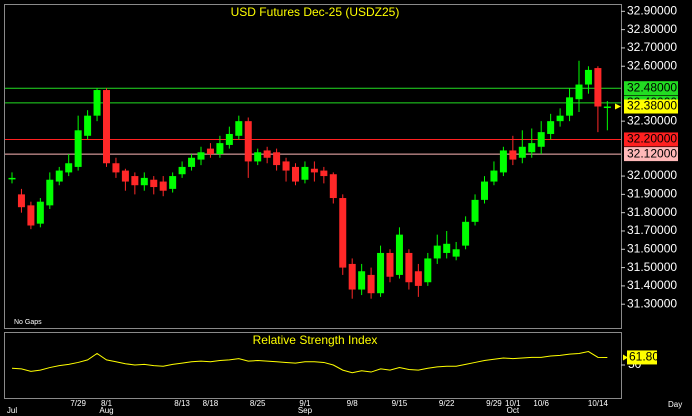  What do you see at coordinates (494, 403) in the screenshot?
I see `x-tick-label: 9/29` at bounding box center [494, 403].